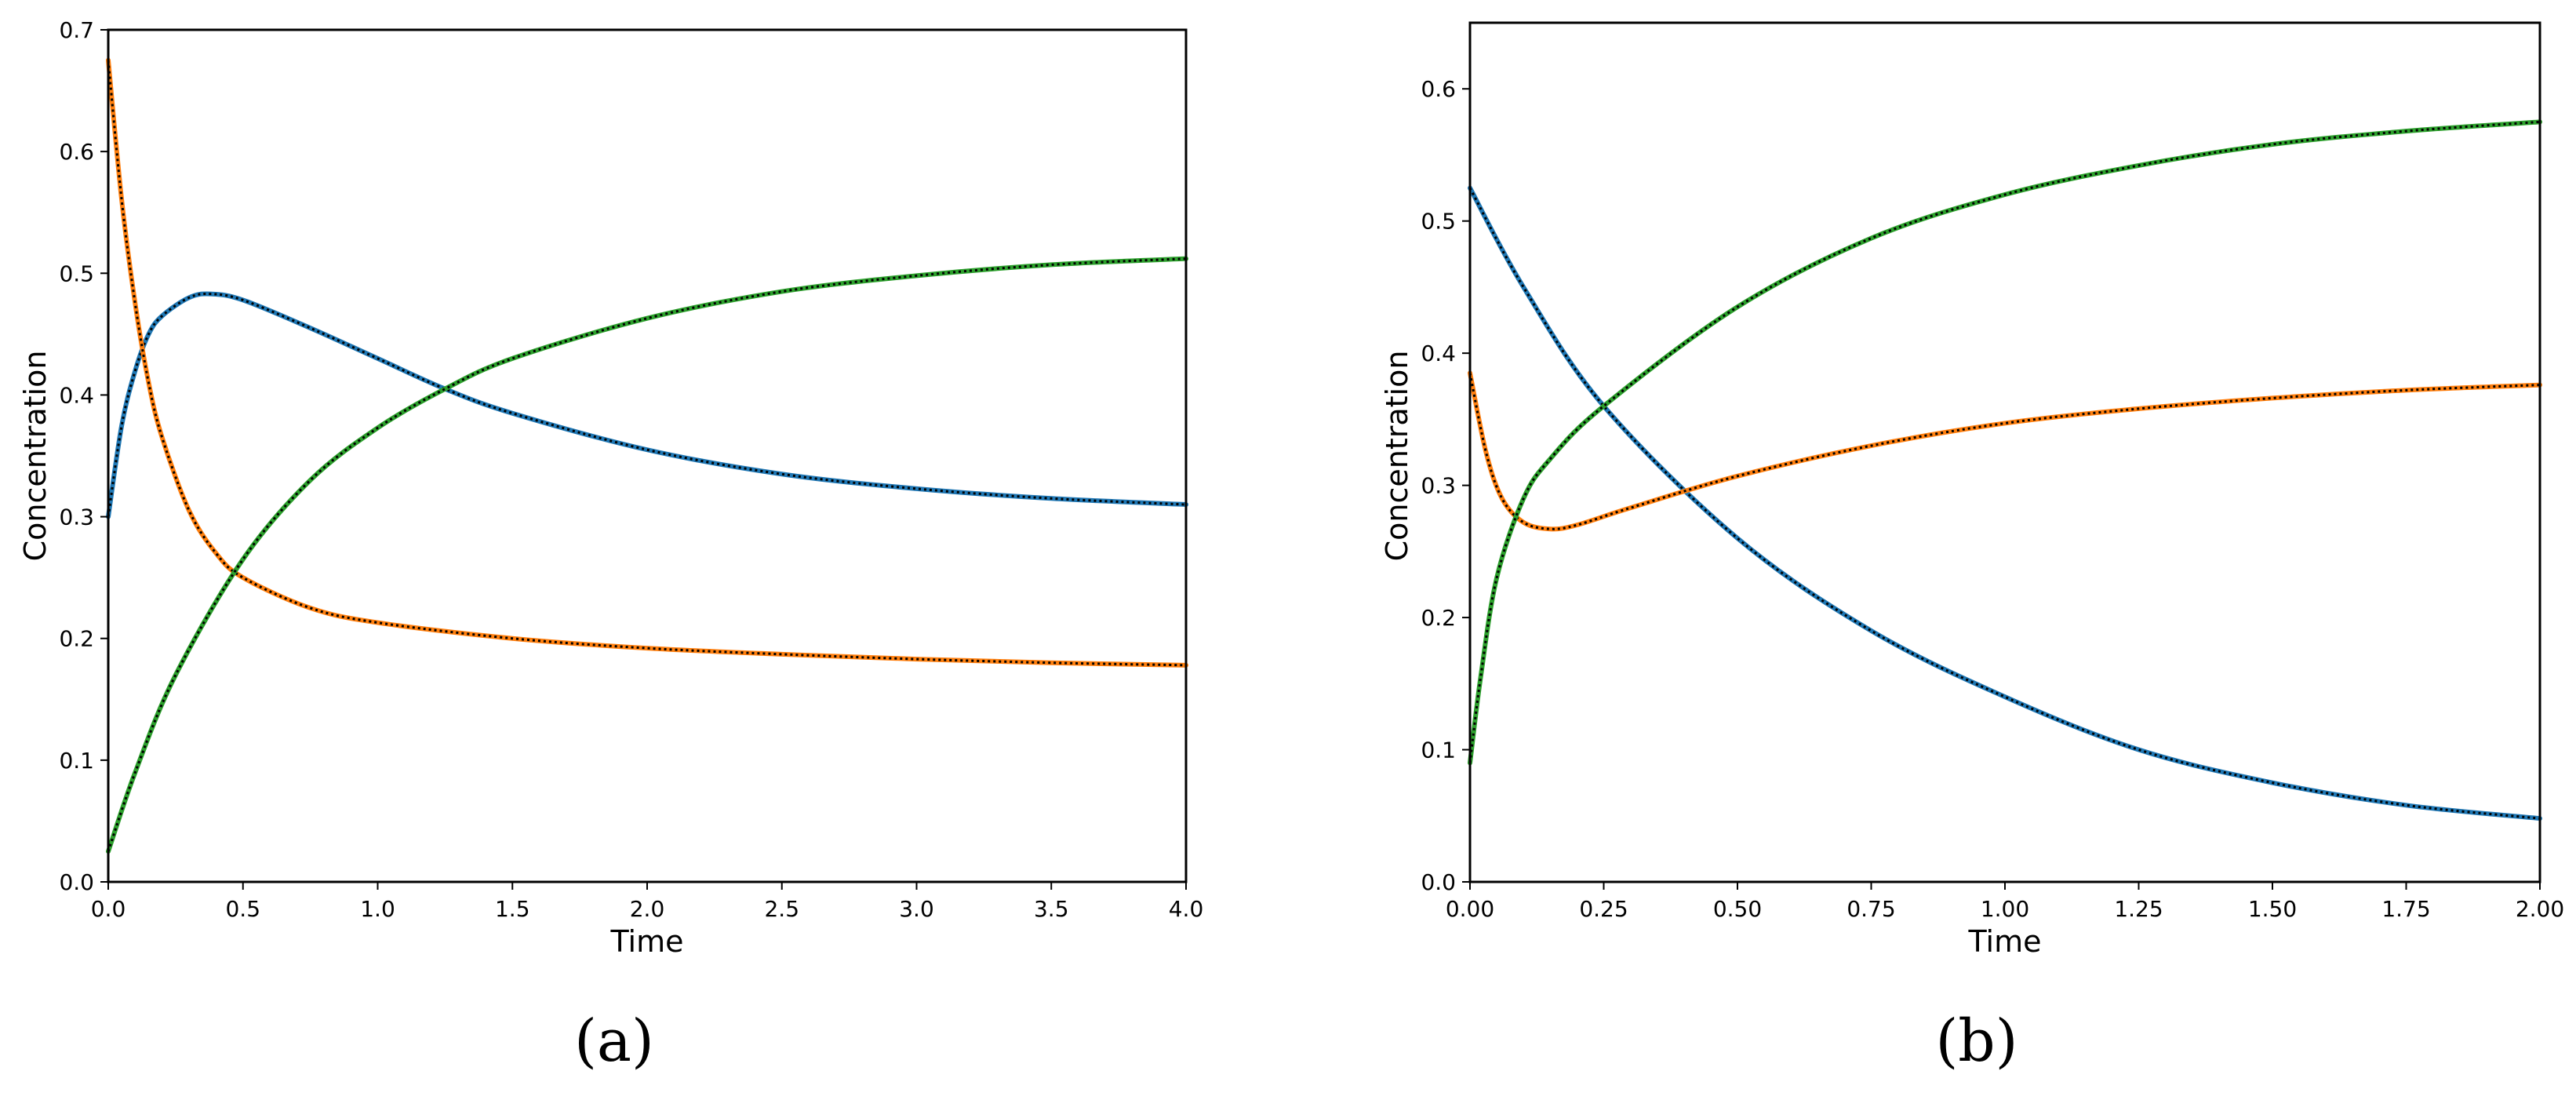 This screenshot has height=1100, width=2576. What do you see at coordinates (1438, 486) in the screenshot?
I see `panel-b-y-tick-label: 0.3` at bounding box center [1438, 486].